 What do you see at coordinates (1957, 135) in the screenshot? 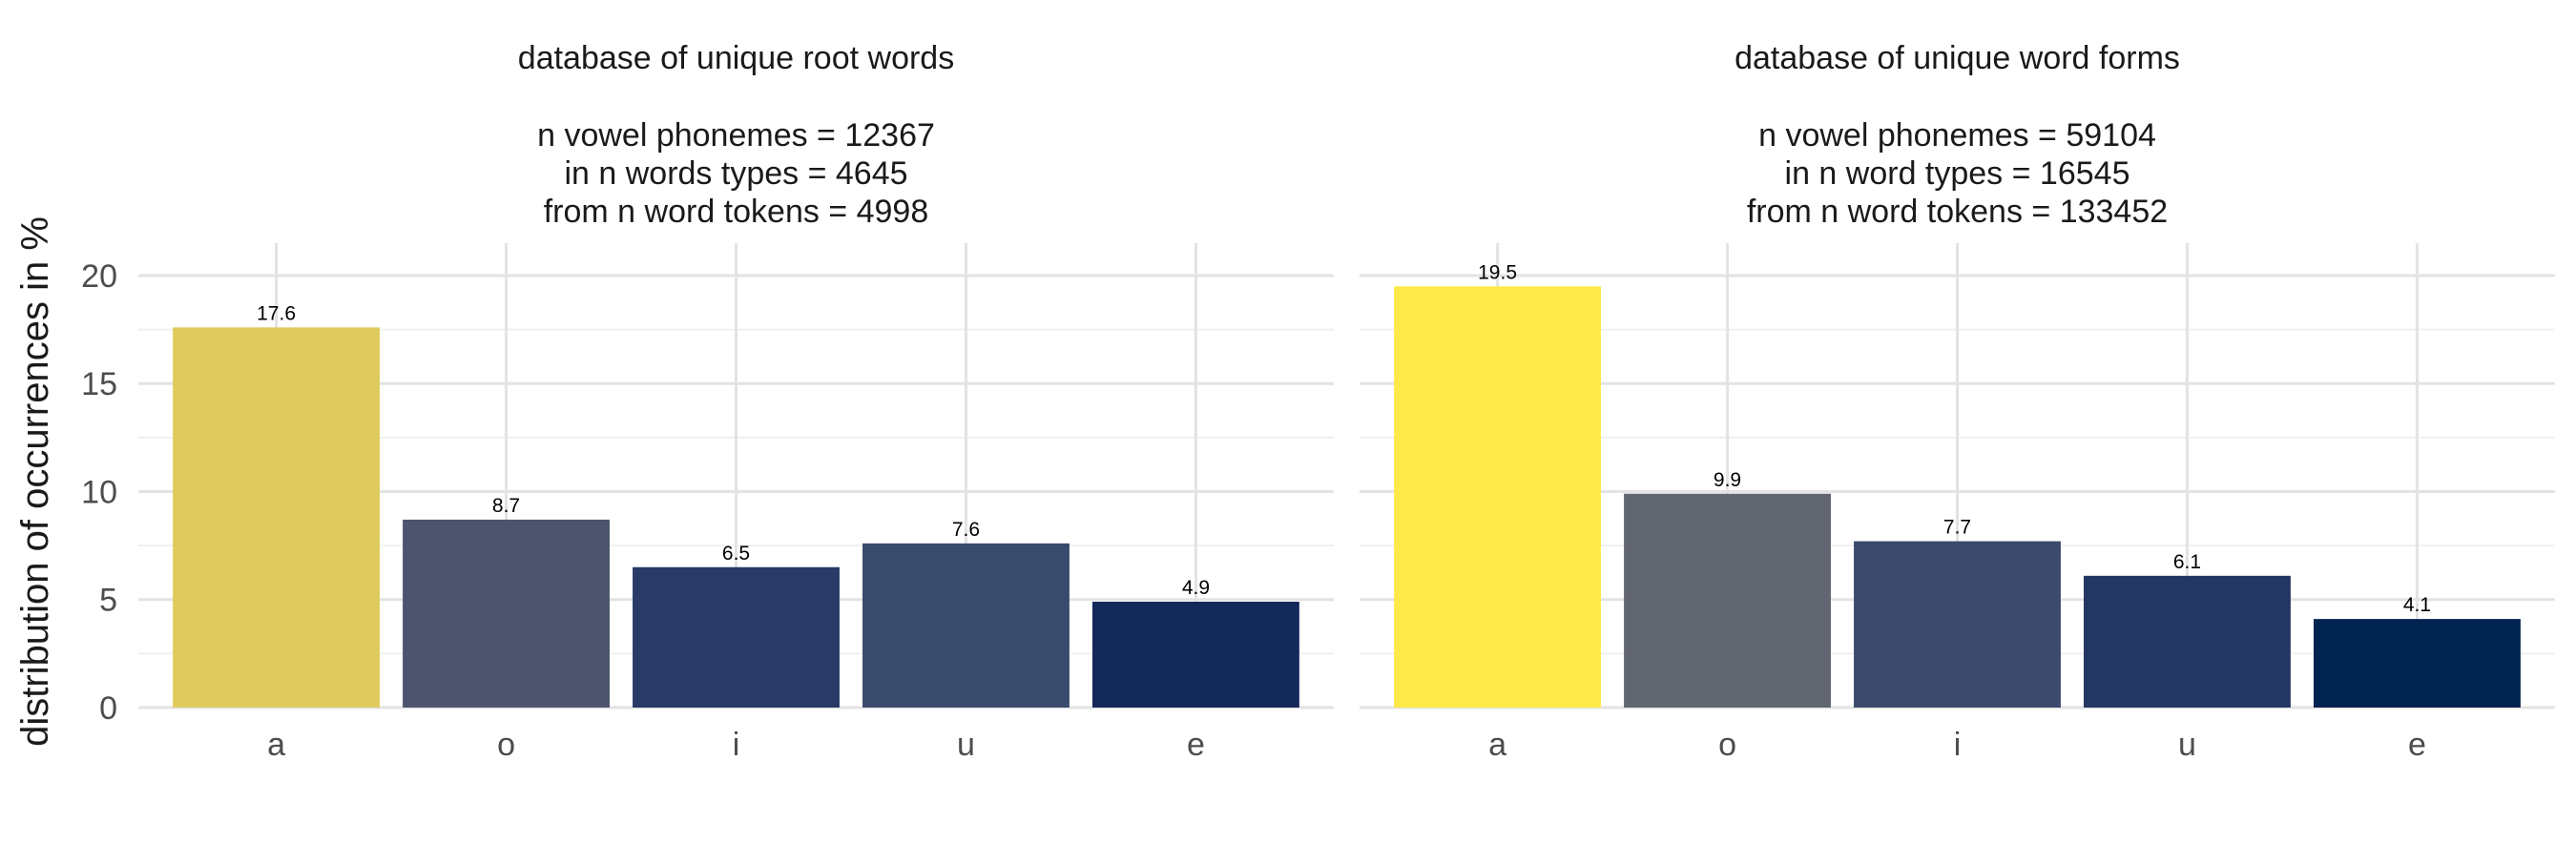
I see `panel-subtitle-line: n vowel phonemes = 59104` at bounding box center [1957, 135].